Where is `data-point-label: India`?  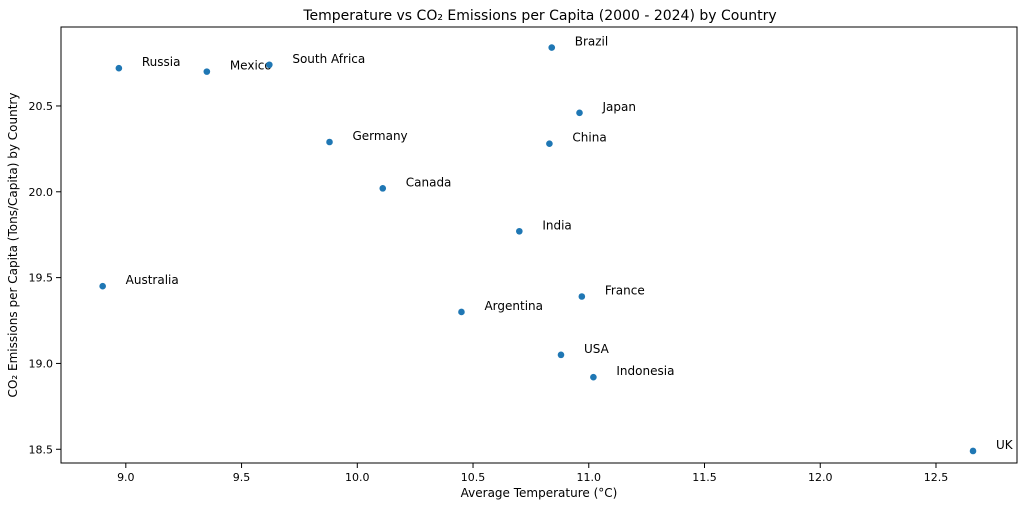 data-point-label: India is located at coordinates (556, 225).